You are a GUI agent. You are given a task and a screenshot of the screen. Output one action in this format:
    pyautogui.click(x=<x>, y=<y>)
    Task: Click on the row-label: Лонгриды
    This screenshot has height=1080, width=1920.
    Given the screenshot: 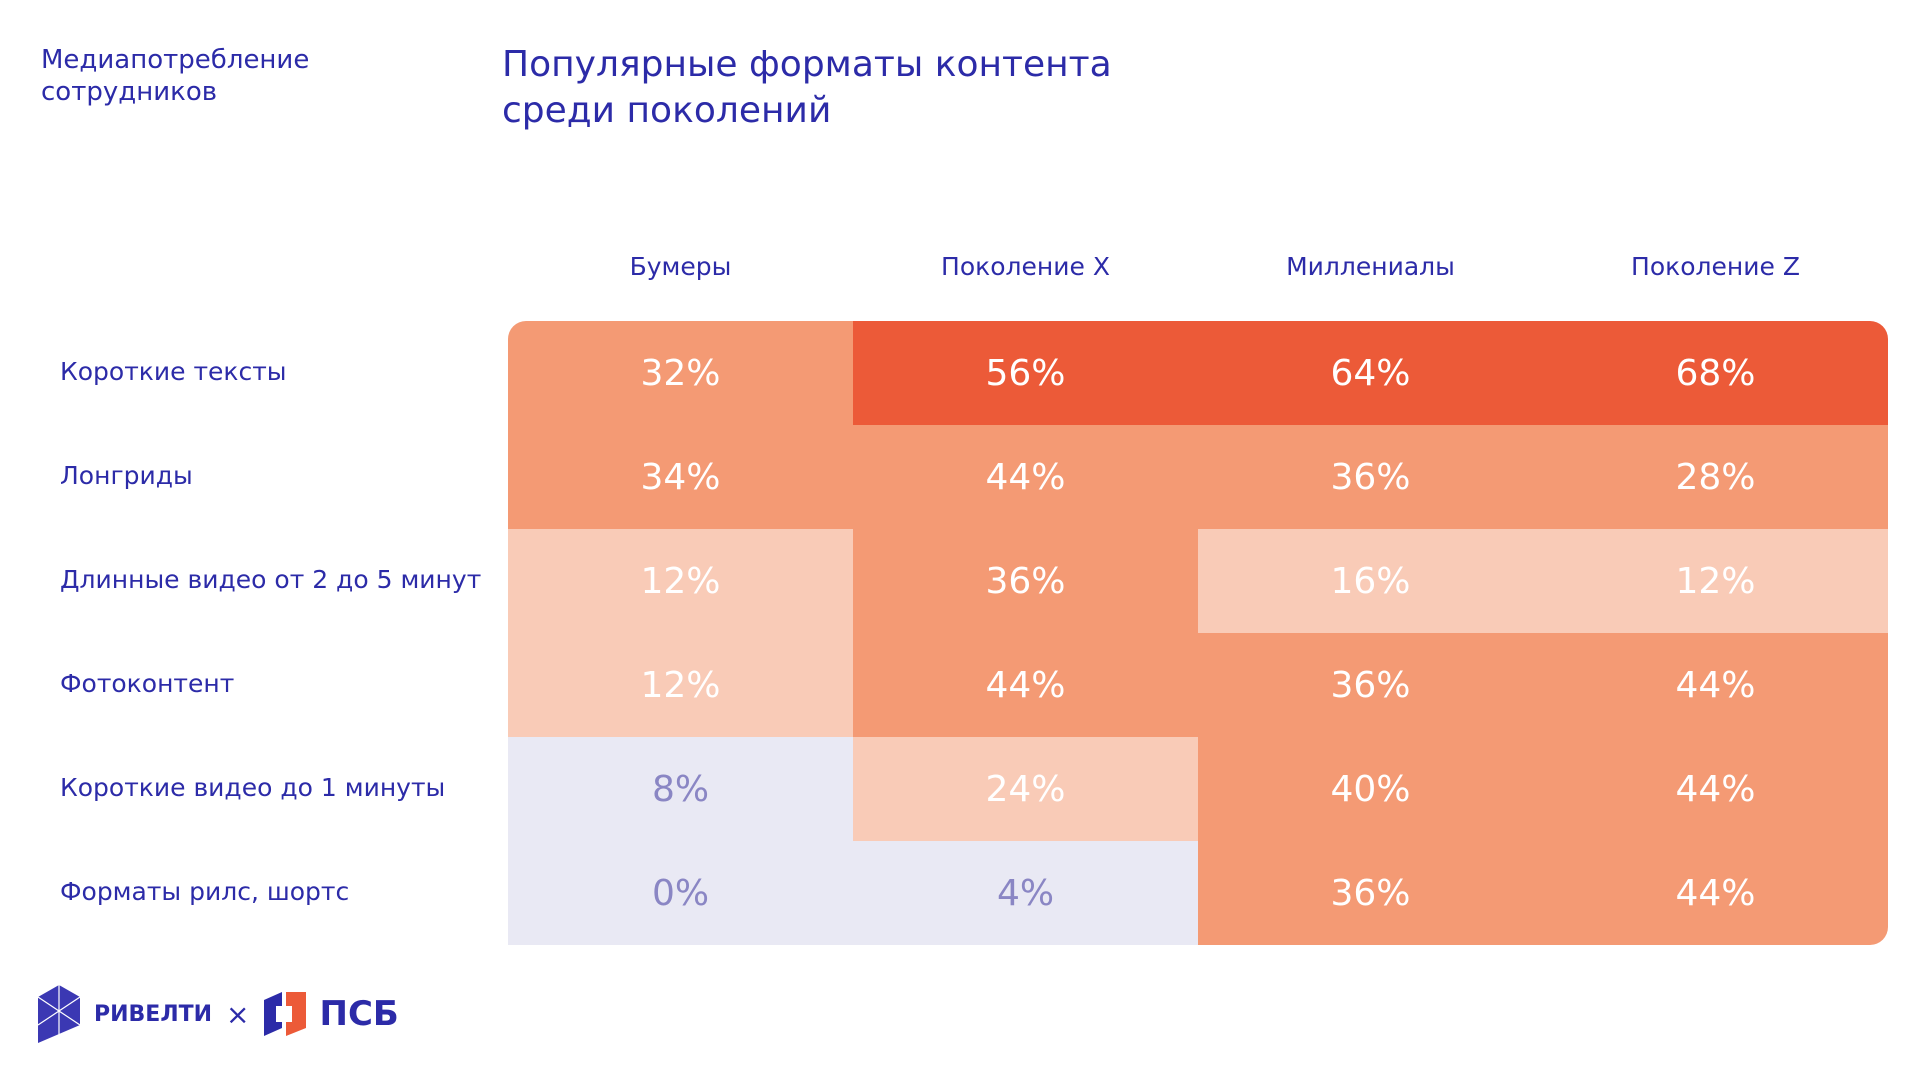 What is the action you would take?
    pyautogui.click(x=126, y=475)
    